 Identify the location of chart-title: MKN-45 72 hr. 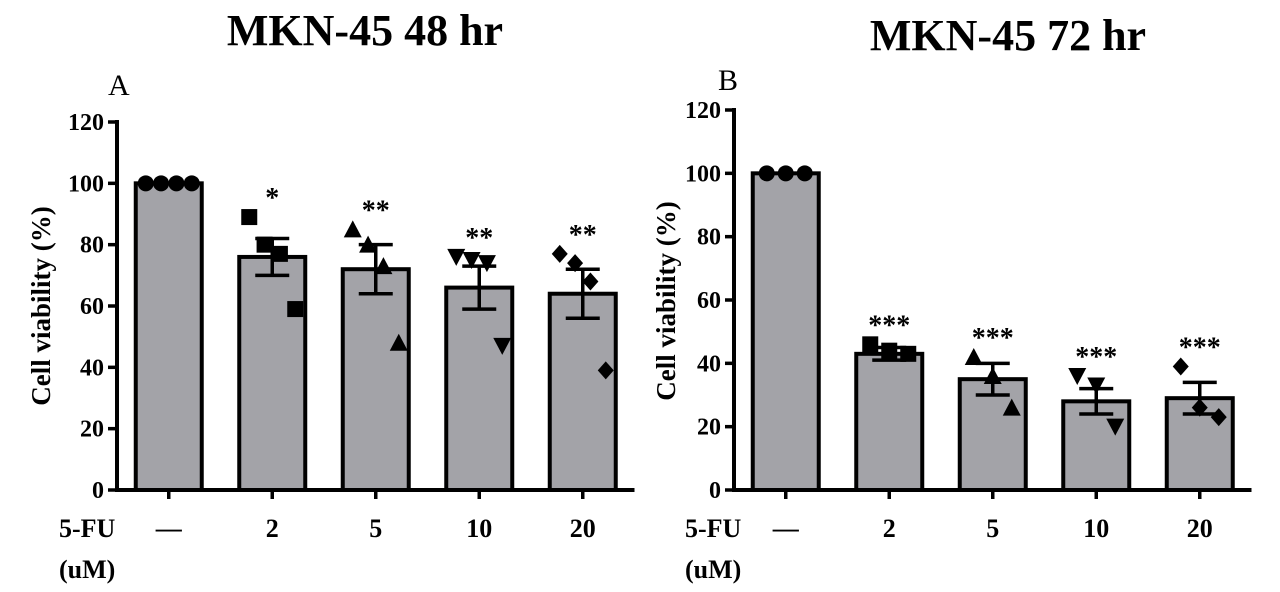
(1008, 35).